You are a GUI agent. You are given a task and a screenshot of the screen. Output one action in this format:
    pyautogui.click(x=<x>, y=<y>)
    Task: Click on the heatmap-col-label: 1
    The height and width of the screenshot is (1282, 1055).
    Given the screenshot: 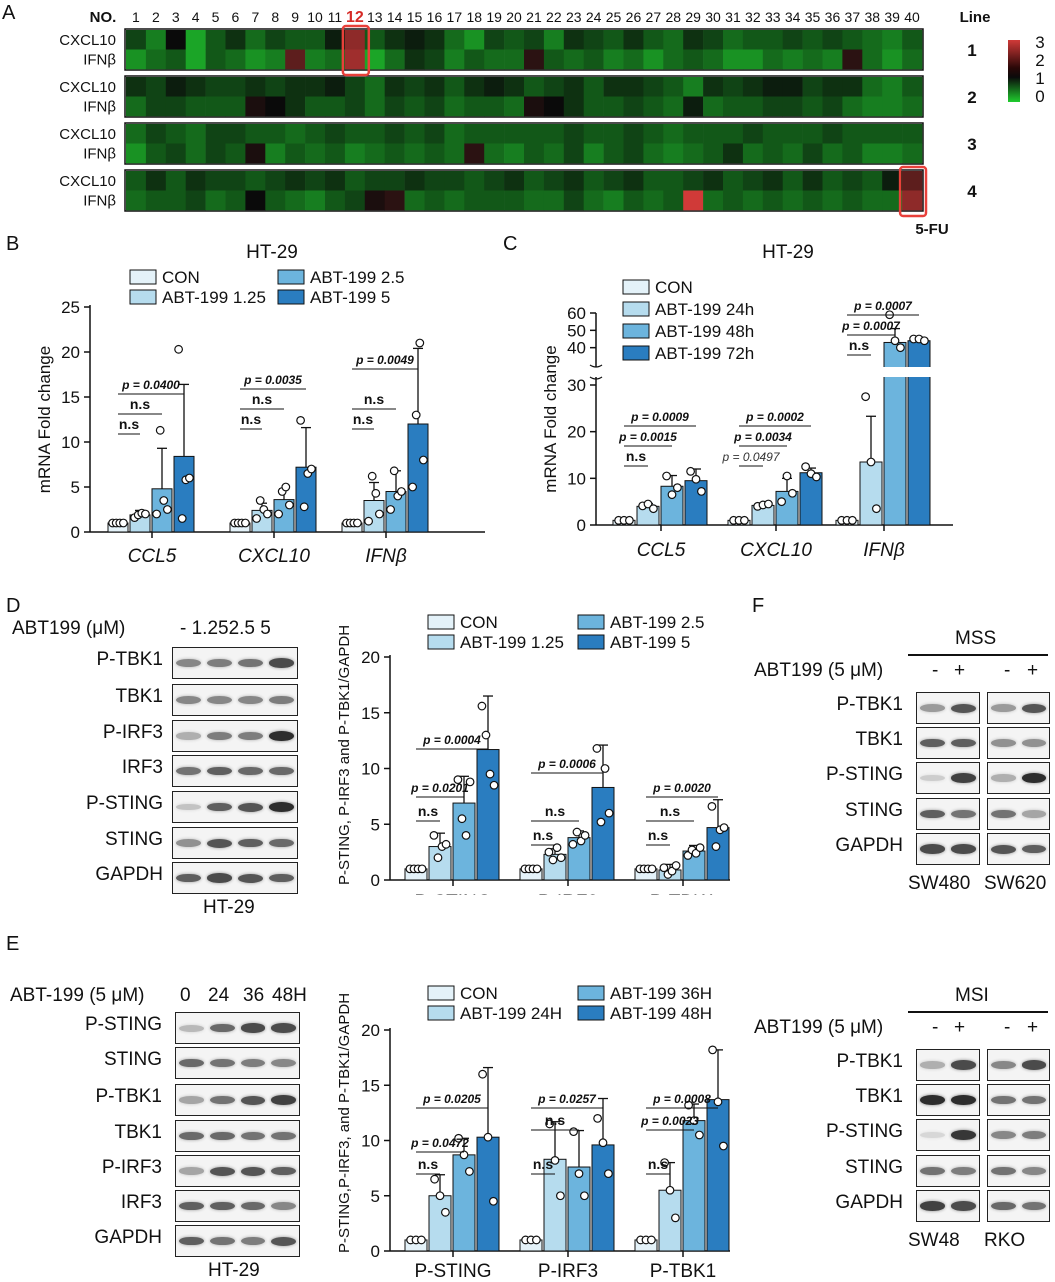 What is the action you would take?
    pyautogui.click(x=136, y=17)
    